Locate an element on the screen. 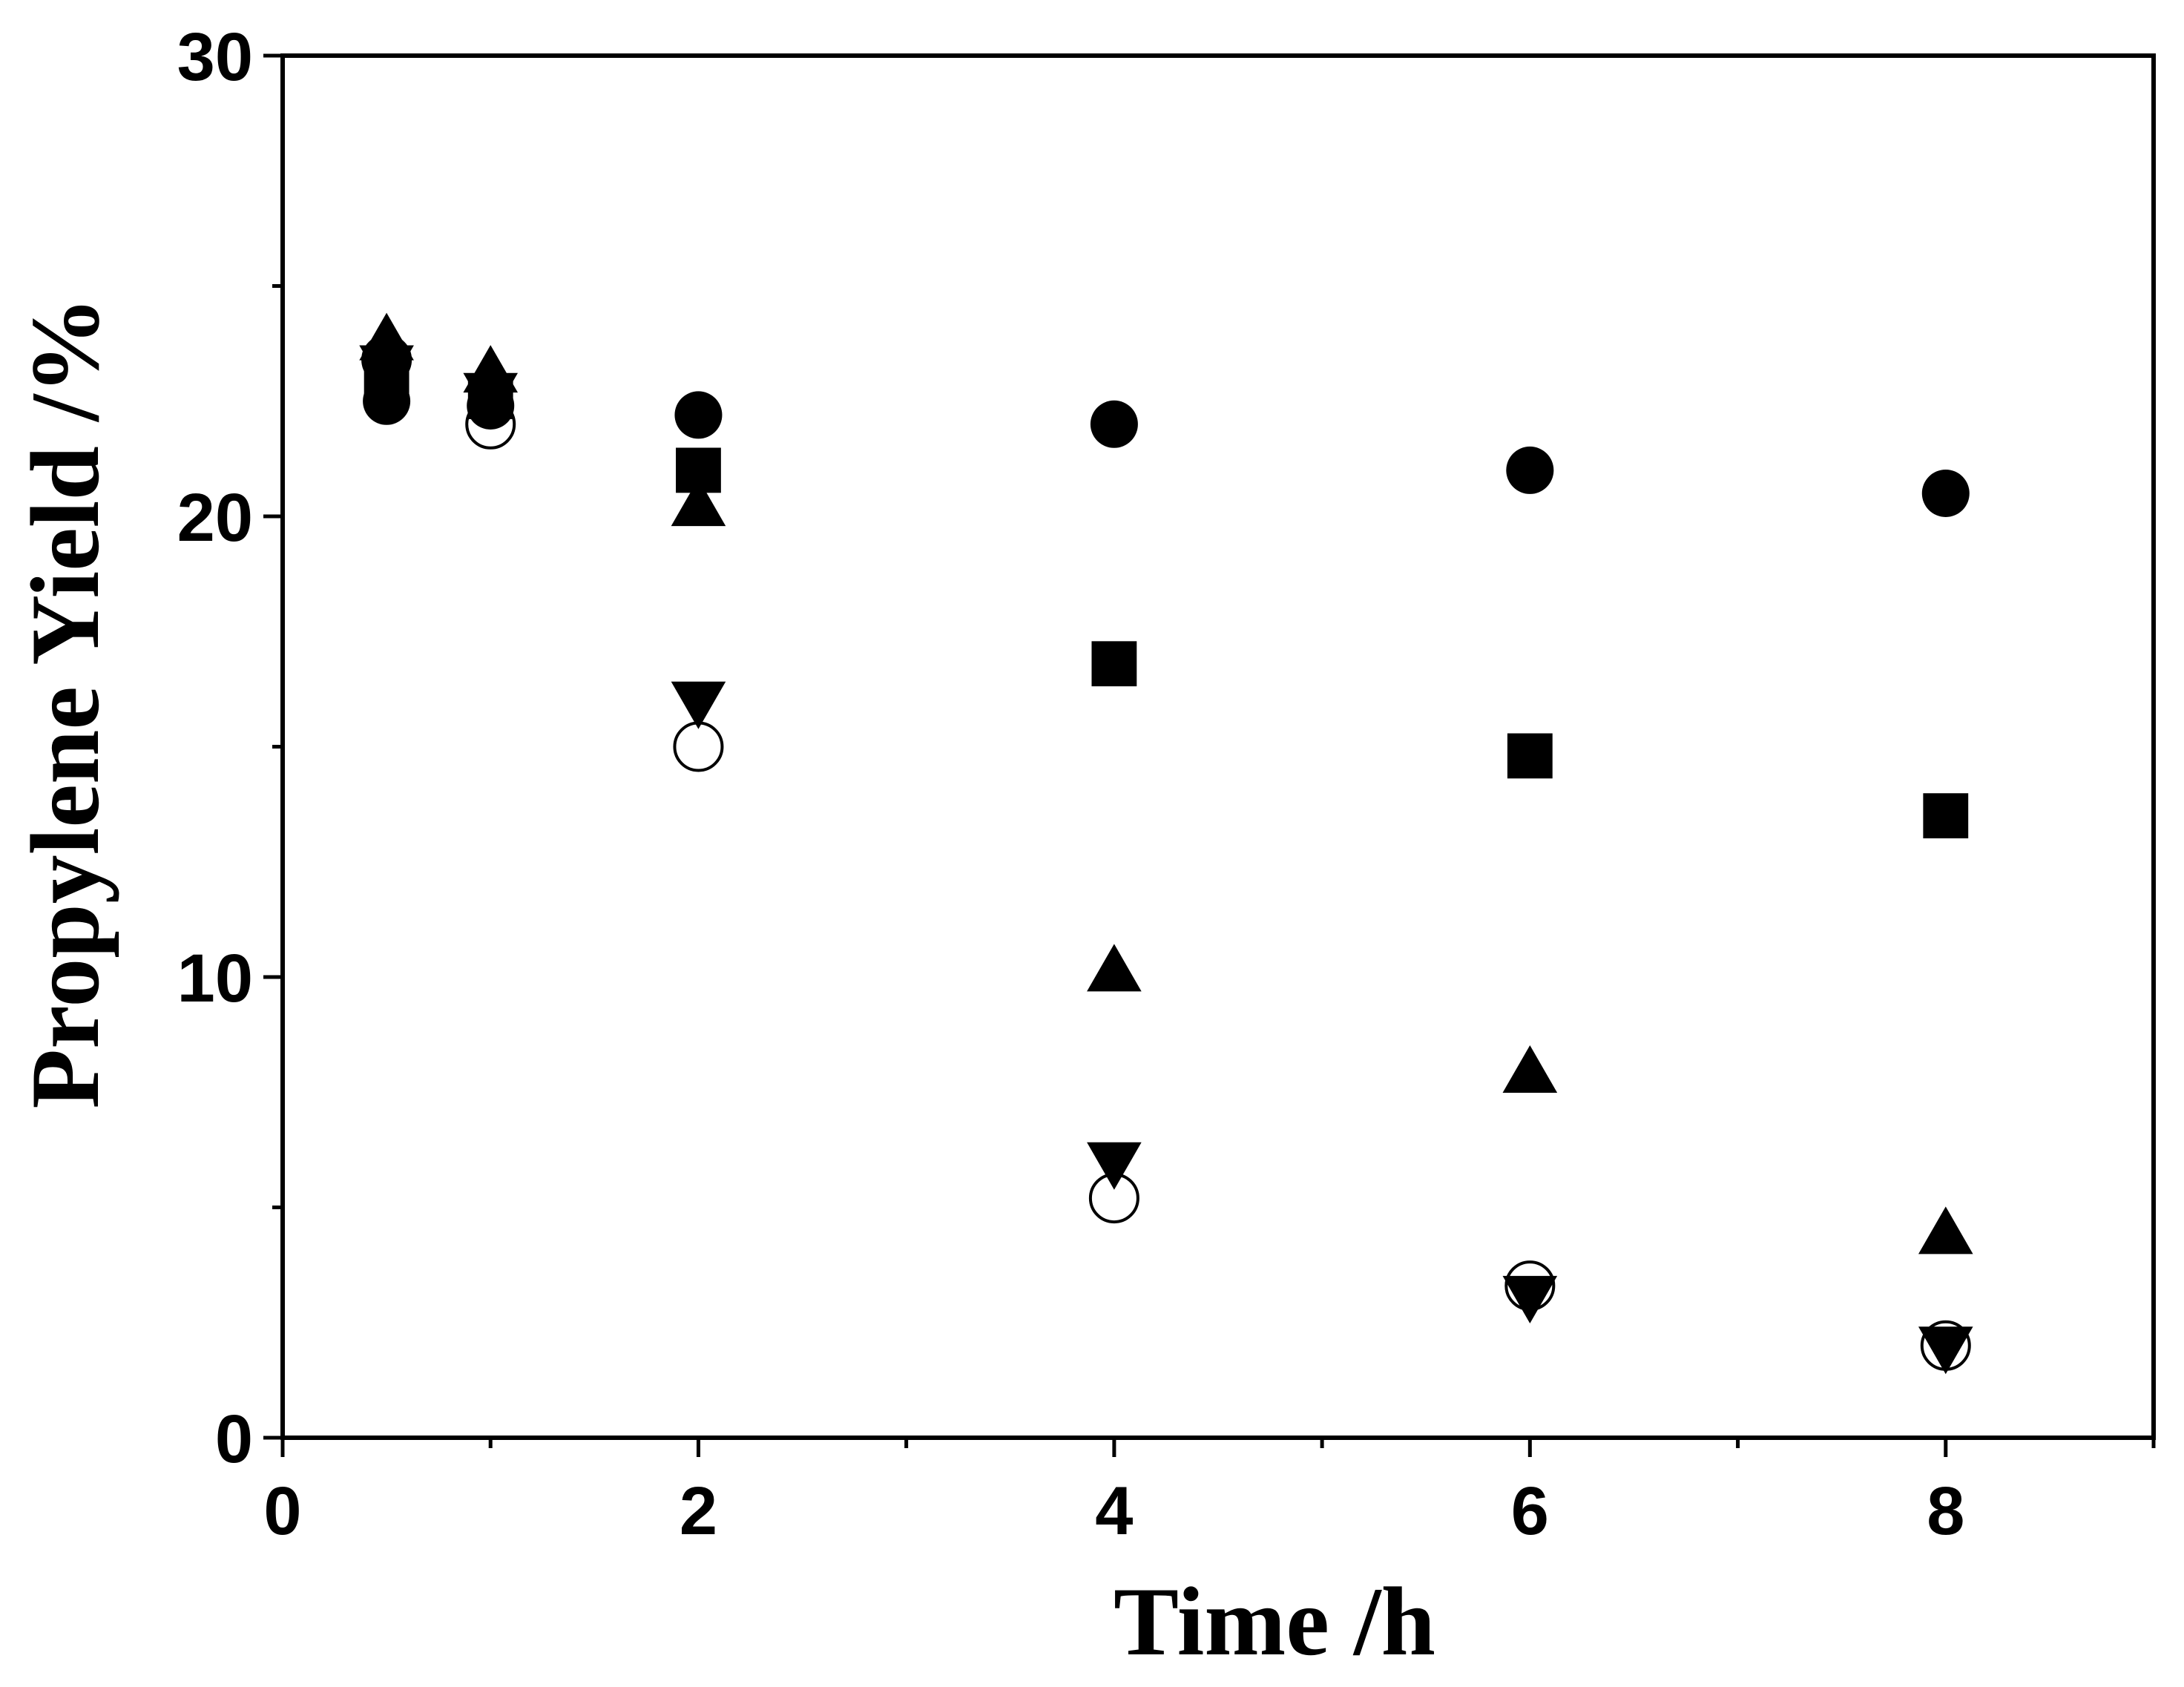  x-axis-title: Time /h is located at coordinates (1275, 1621).